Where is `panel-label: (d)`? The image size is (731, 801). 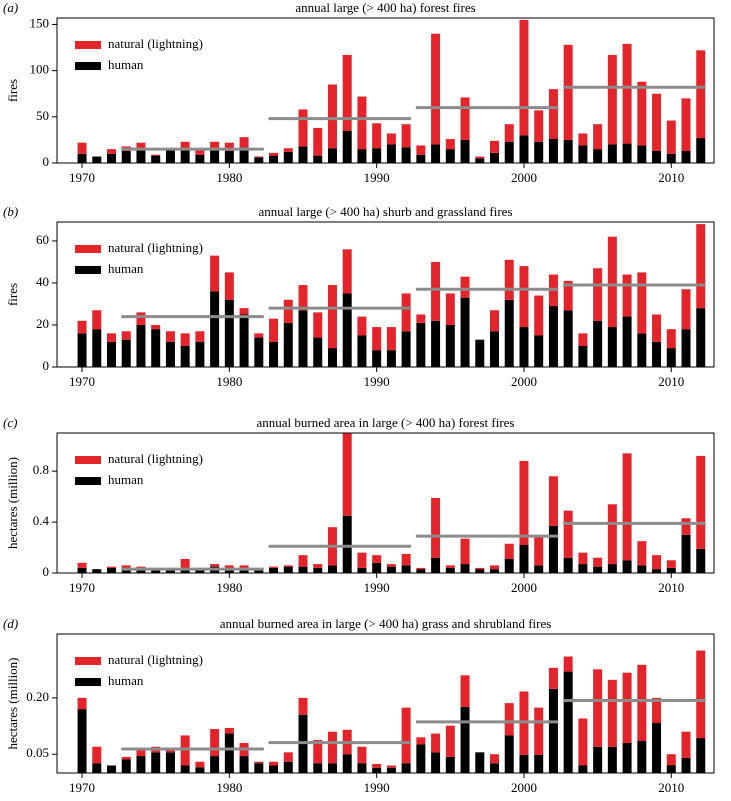
panel-label: (d) is located at coordinates (10, 623).